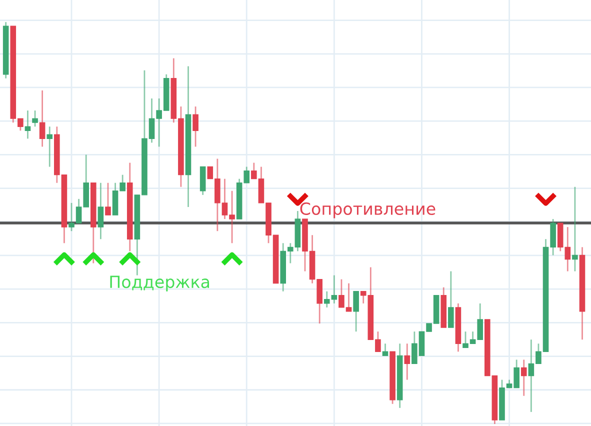 Image resolution: width=591 pixels, height=426 pixels. What do you see at coordinates (160, 284) in the screenshot?
I see `annotation: Поддержка` at bounding box center [160, 284].